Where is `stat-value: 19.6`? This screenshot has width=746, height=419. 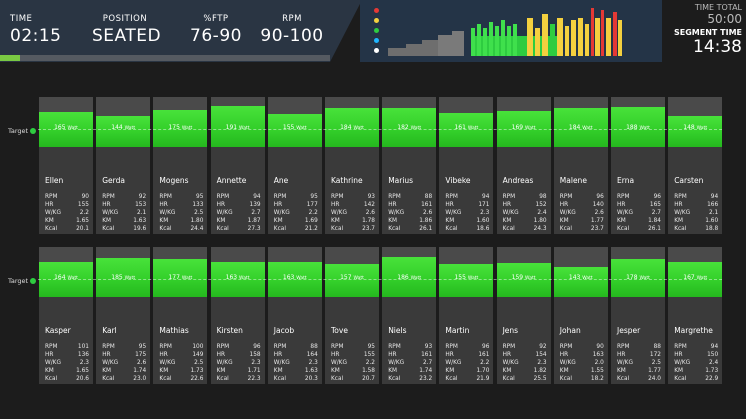
stat-value: 19.6 is located at coordinates (140, 229).